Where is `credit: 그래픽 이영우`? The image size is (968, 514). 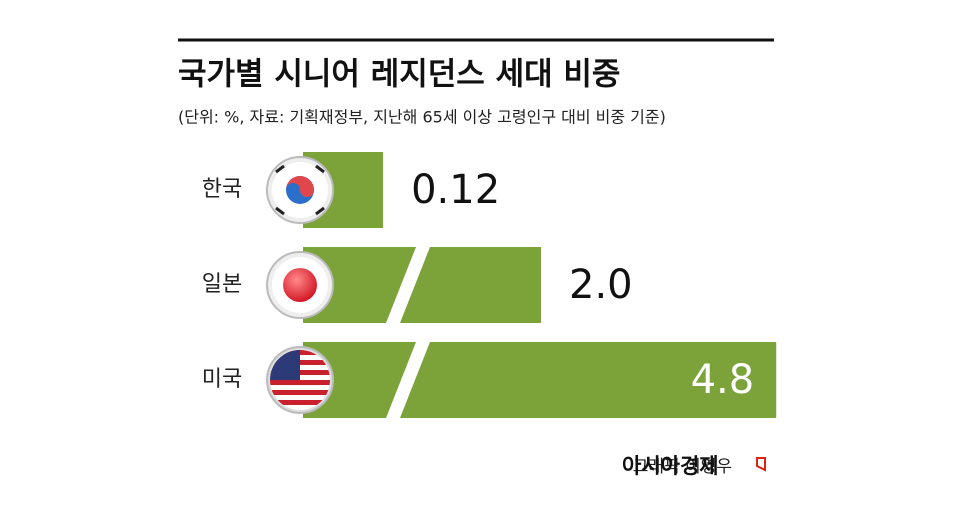
credit: 그래픽 이영우 is located at coordinates (682, 467).